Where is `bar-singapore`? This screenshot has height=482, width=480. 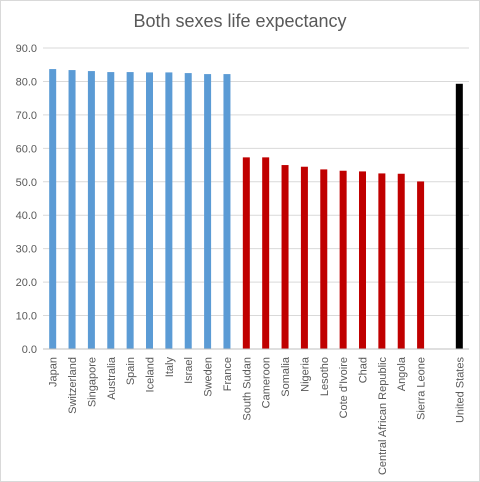 bar-singapore is located at coordinates (91, 210).